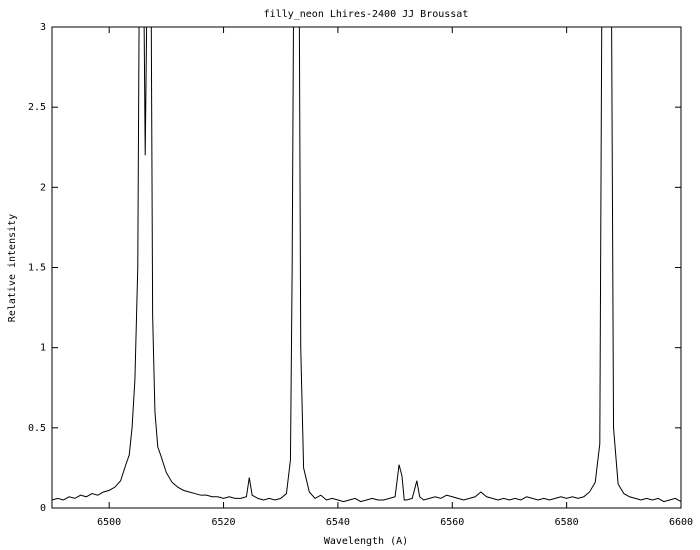  I want to click on y-tick-label: 2, so click(43, 187).